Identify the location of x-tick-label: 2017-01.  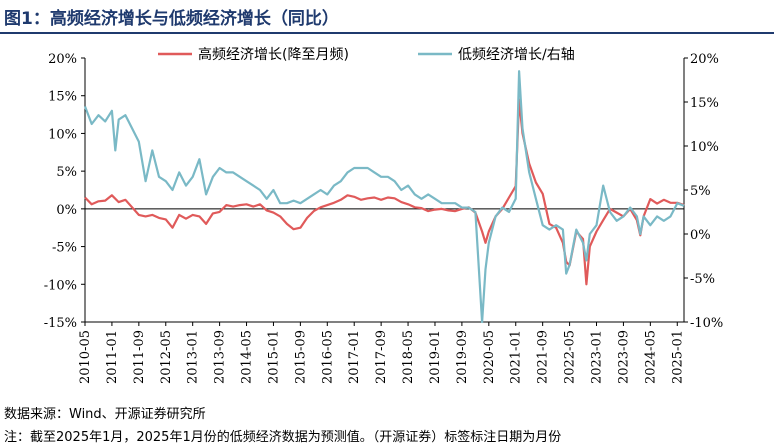
(354, 357).